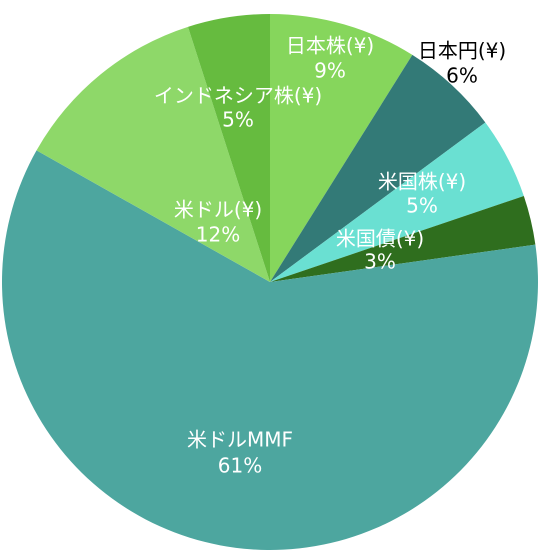 The width and height of the screenshot is (550, 552). I want to click on slice-label: 米ドルMMF, so click(240, 440).